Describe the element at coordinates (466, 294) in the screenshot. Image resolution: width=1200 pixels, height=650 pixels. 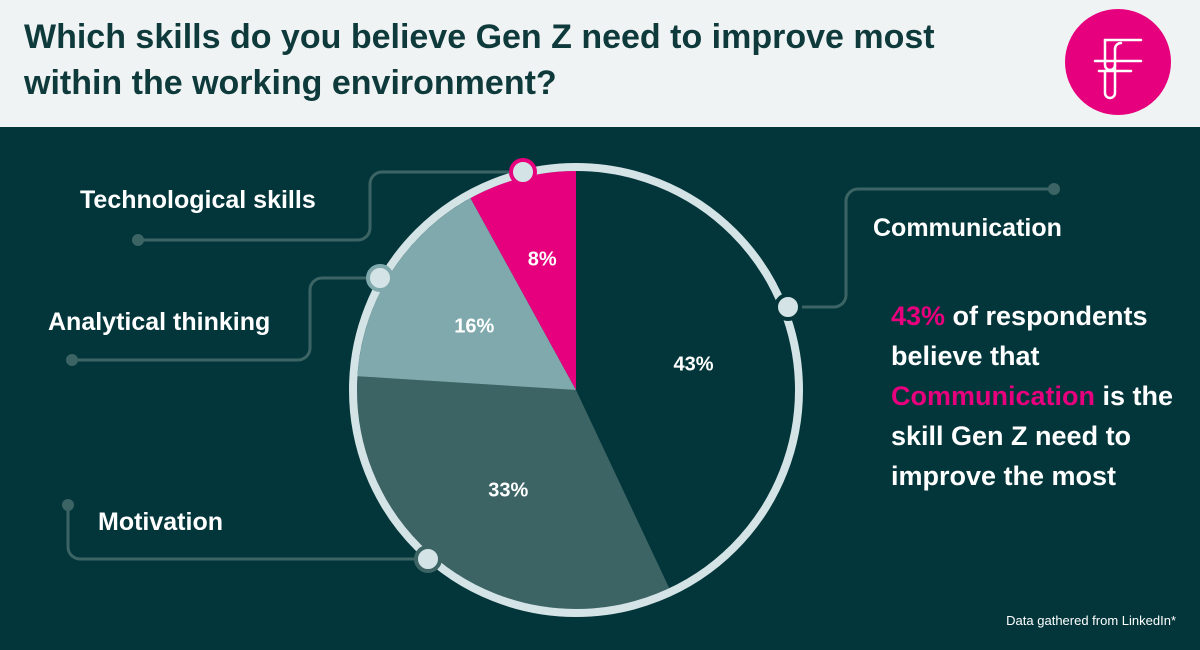
I see `pie-slice-analytical-thinking` at that location.